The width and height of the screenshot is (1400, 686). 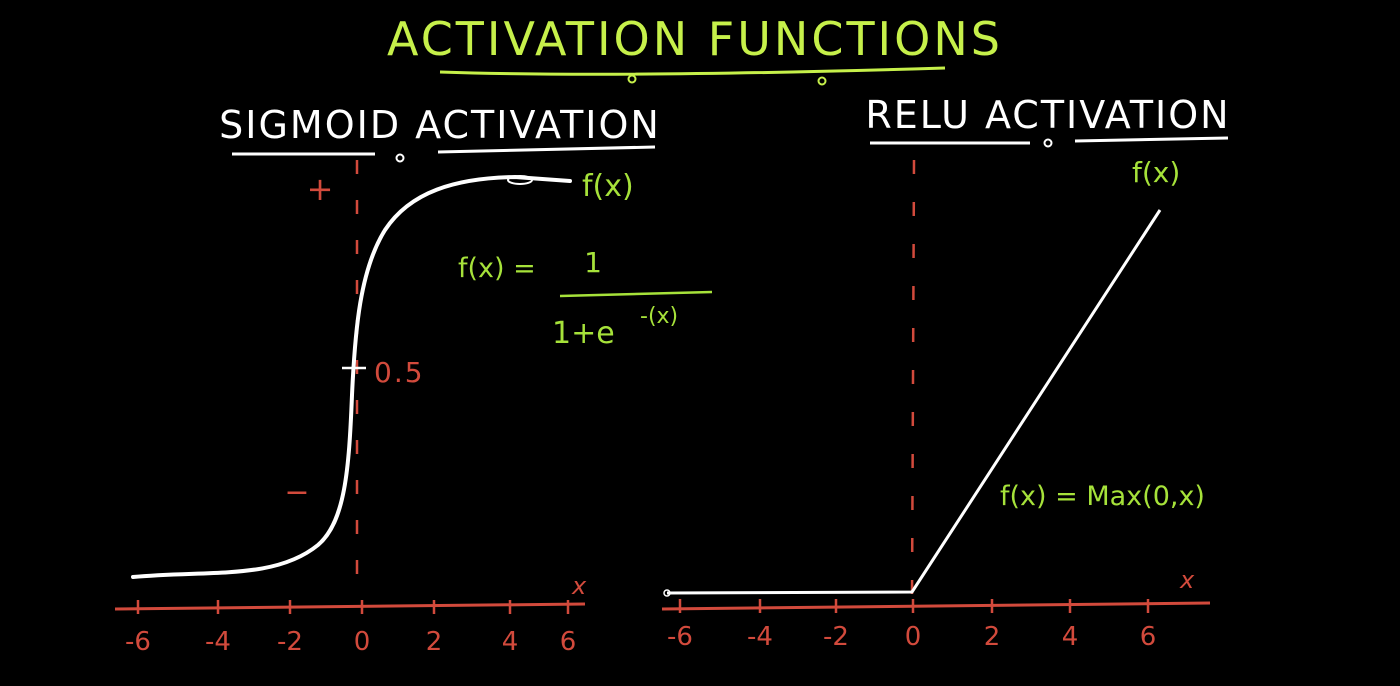 I want to click on relu-y-axis, so click(x=913, y=380).